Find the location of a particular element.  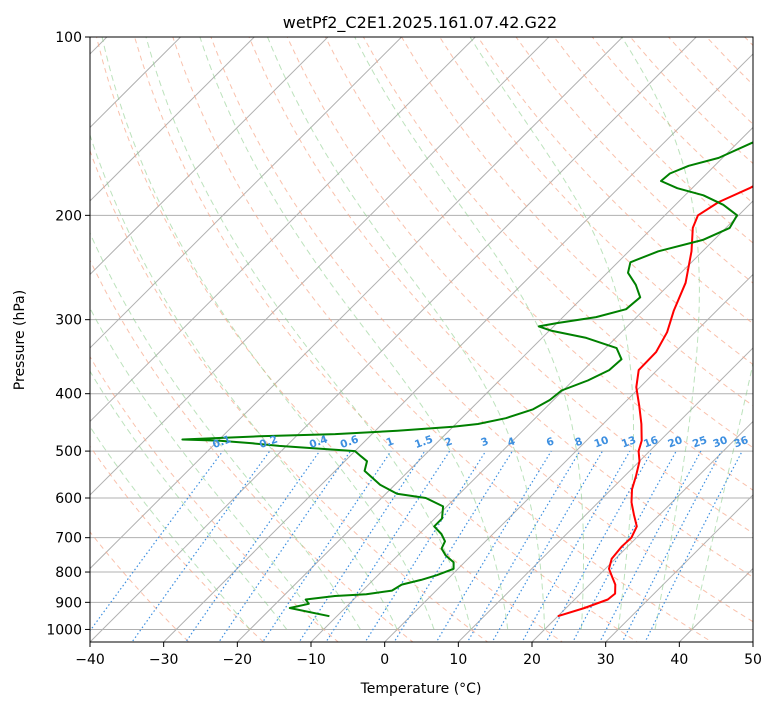

x-axis-ticks: −40 −30 −20 −10 0 10 20 30 40 50 is located at coordinates (418, 655).